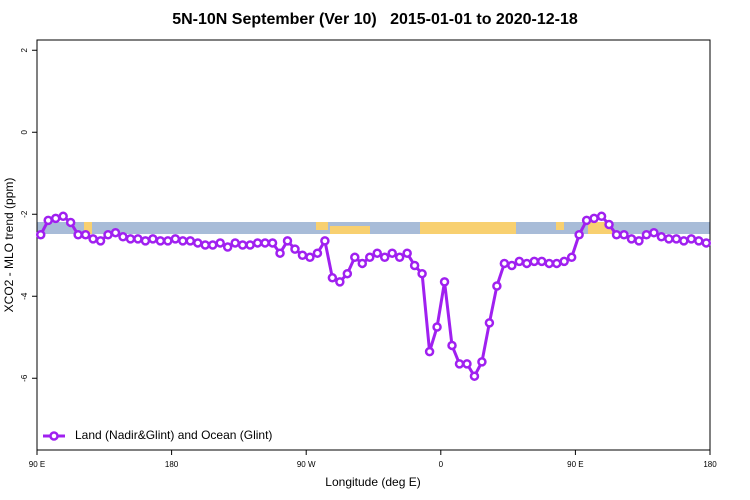 This screenshot has height=500, width=750. Describe the element at coordinates (24, 296) in the screenshot. I see `y-tick-label: -4` at that location.